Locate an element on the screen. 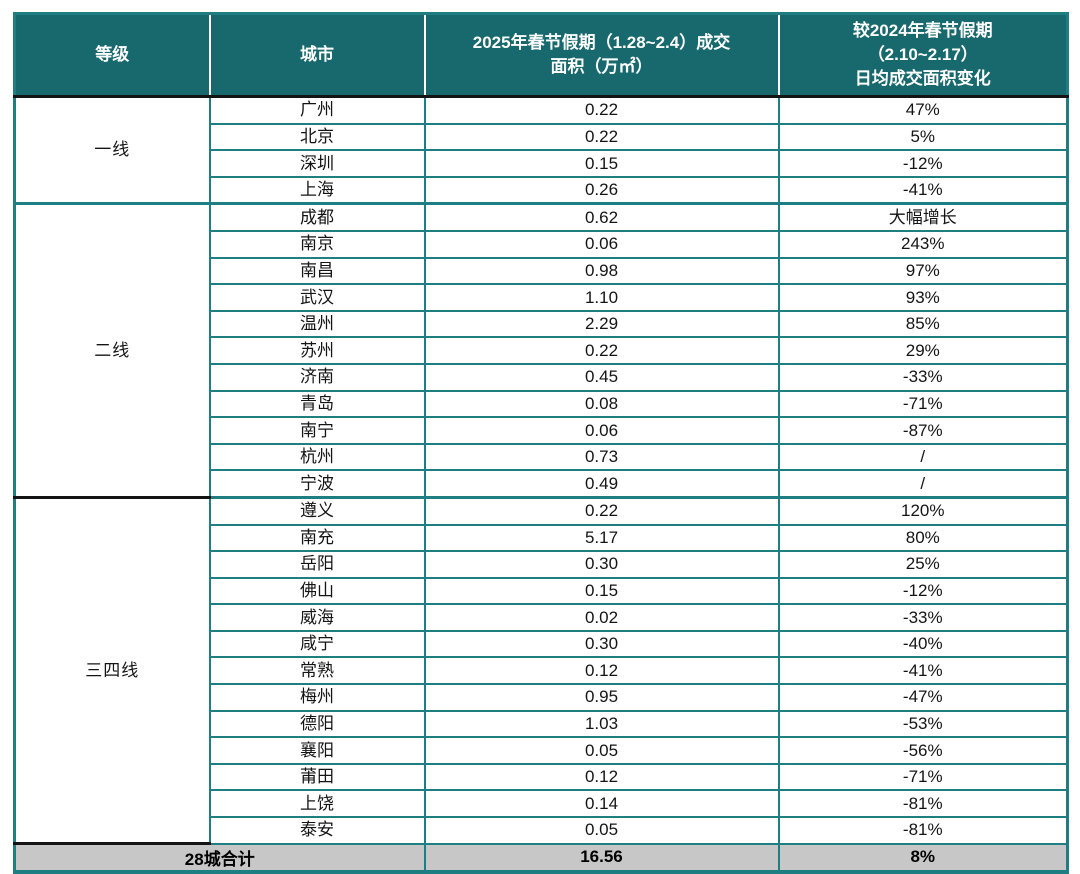 The height and width of the screenshot is (874, 1080). city-name: 苏州 is located at coordinates (317, 350).